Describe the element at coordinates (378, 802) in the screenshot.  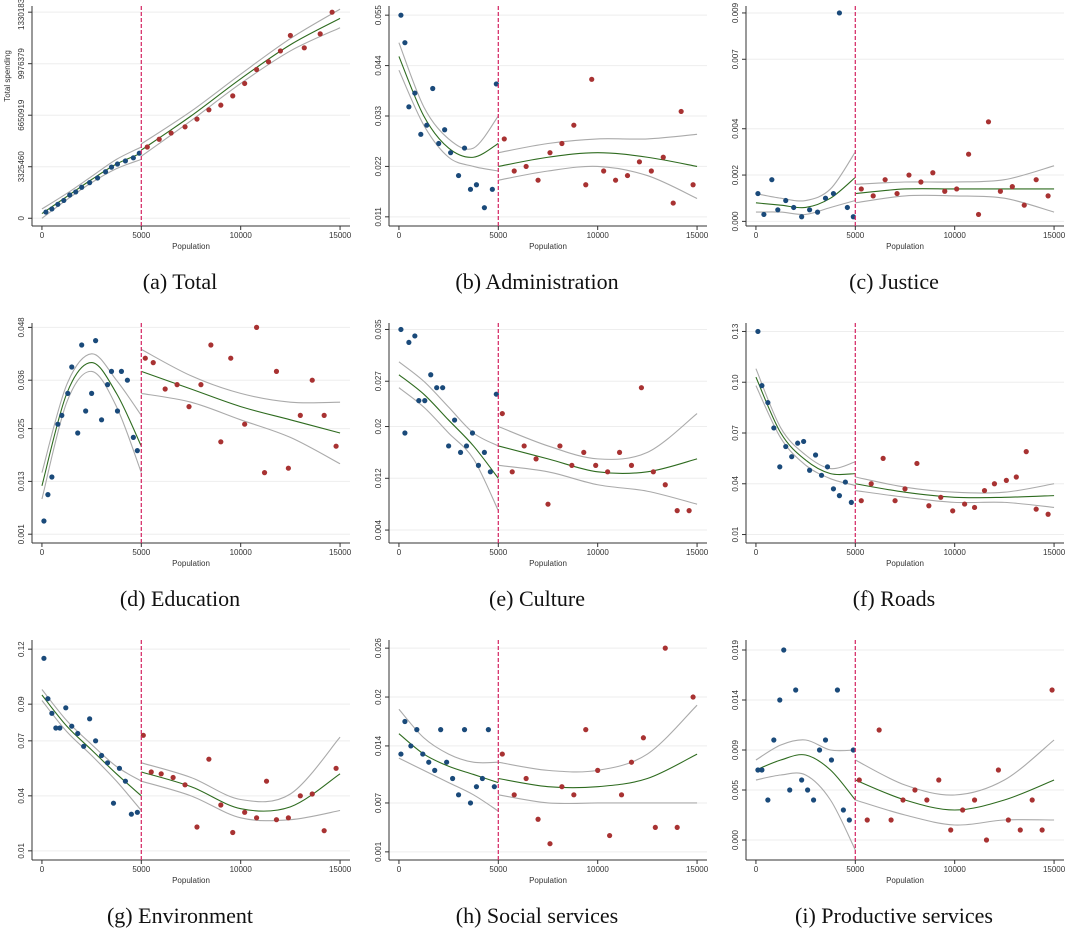
I see `y-tick-label: 0.007` at that location.